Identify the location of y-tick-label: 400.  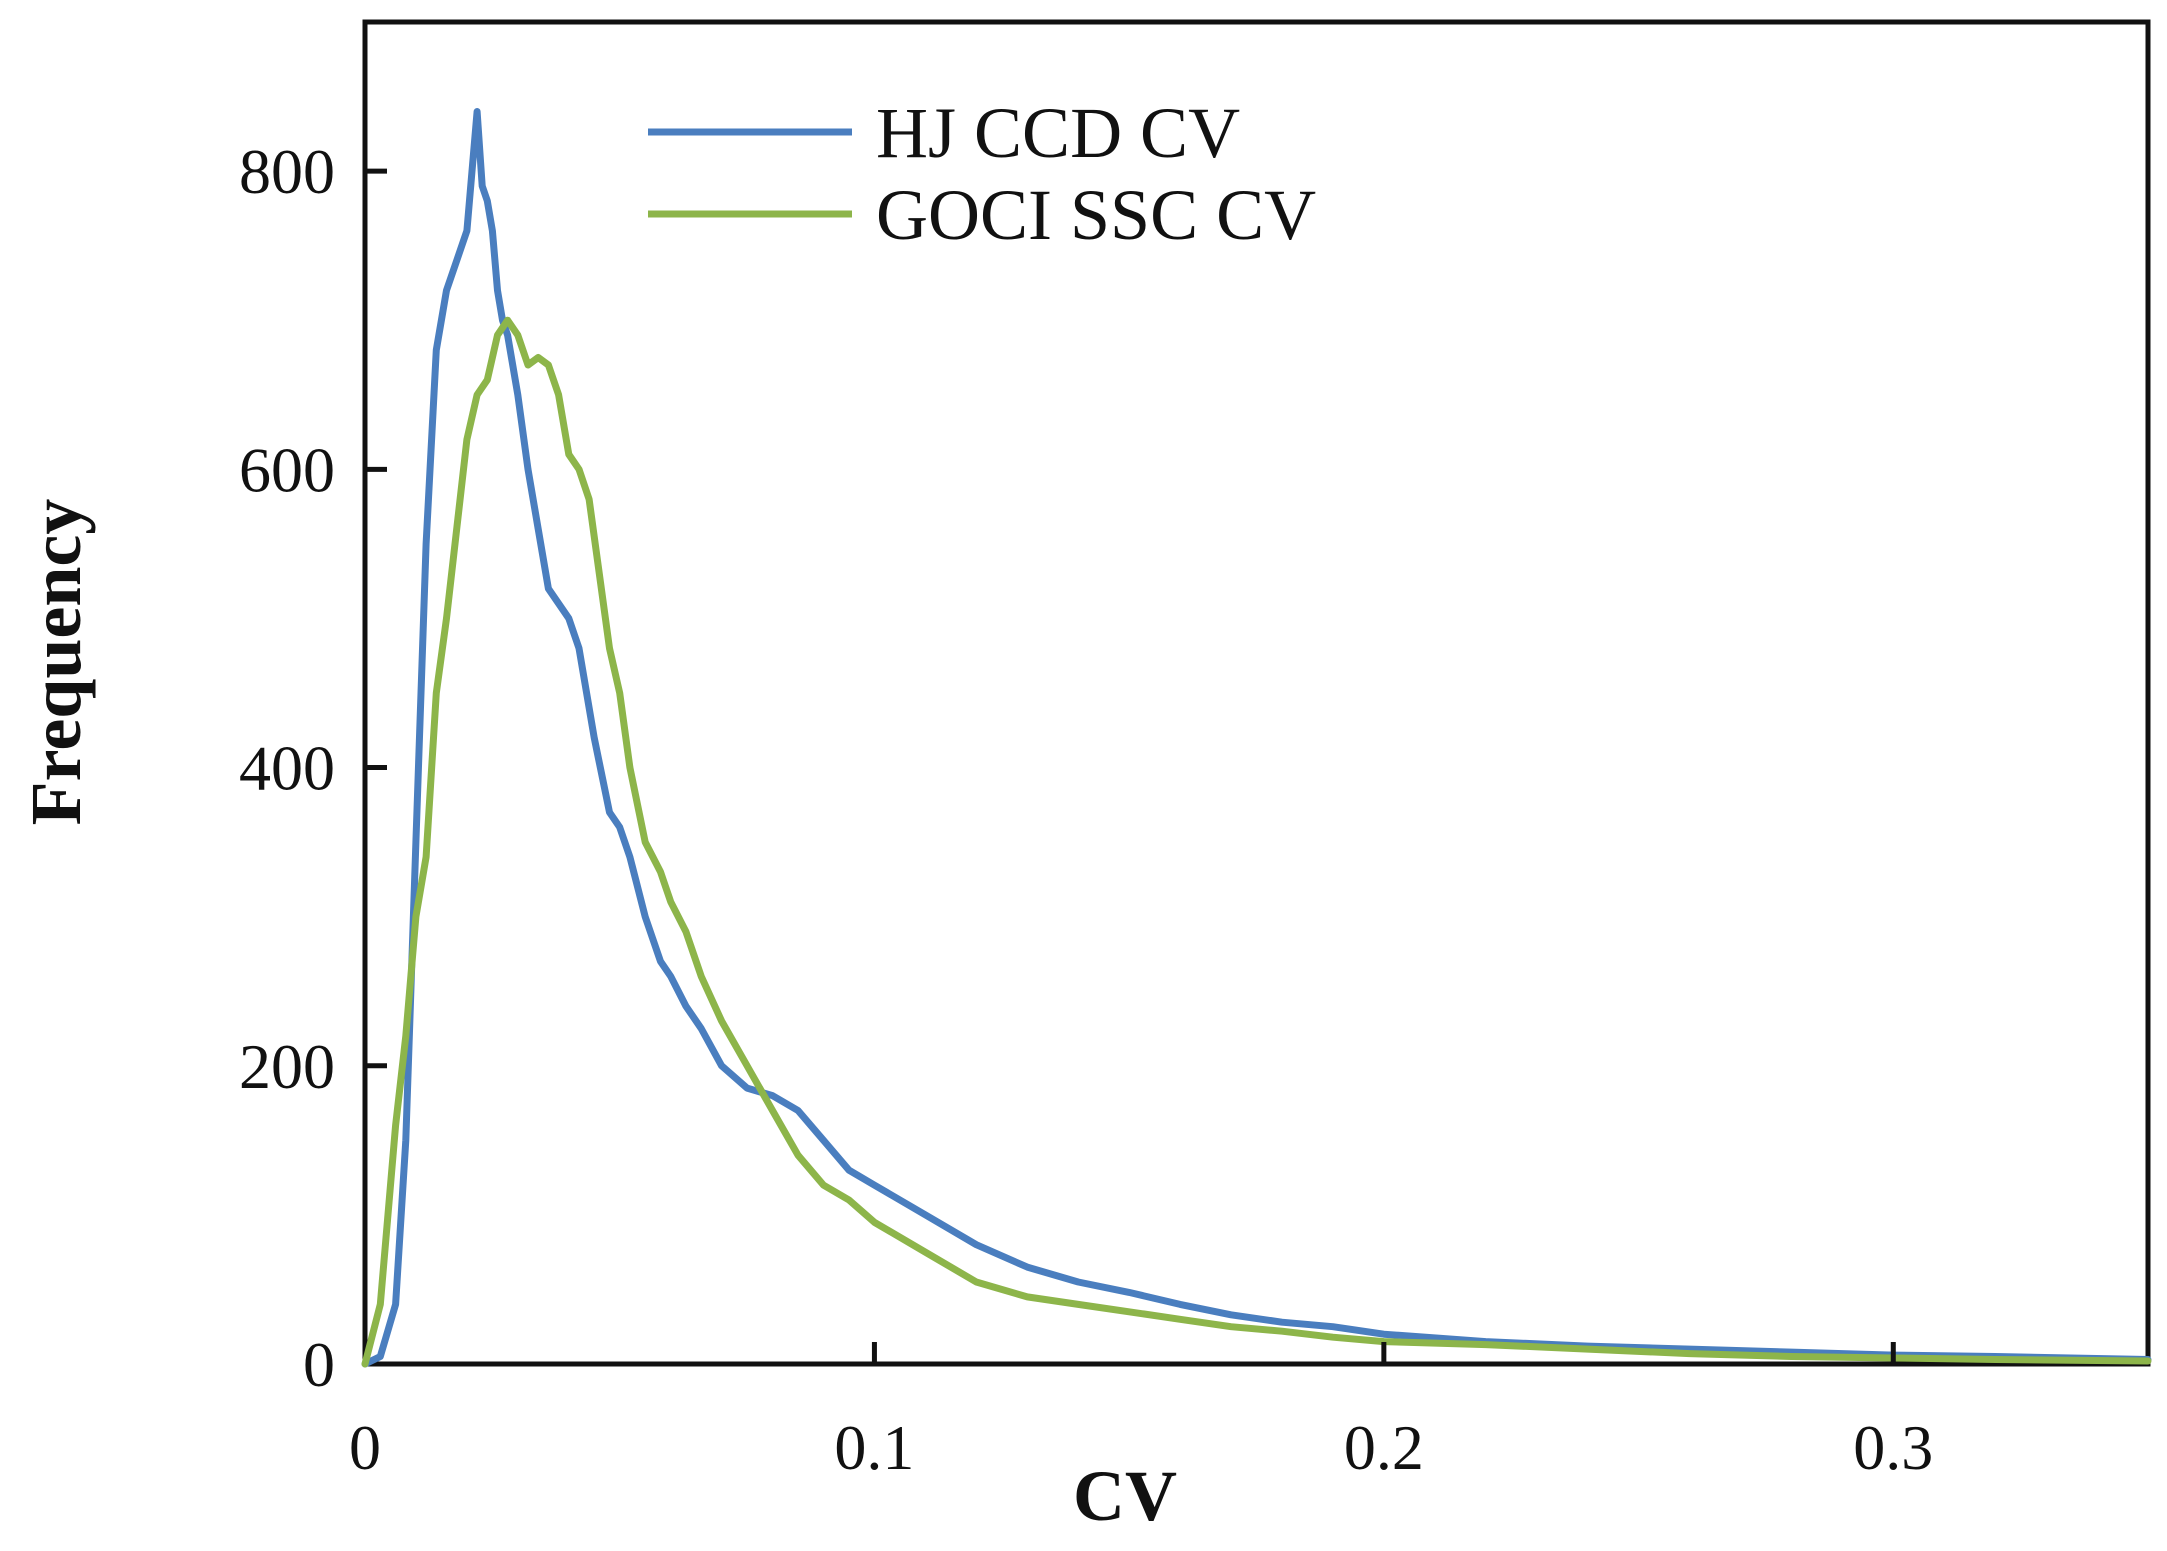
(287, 768).